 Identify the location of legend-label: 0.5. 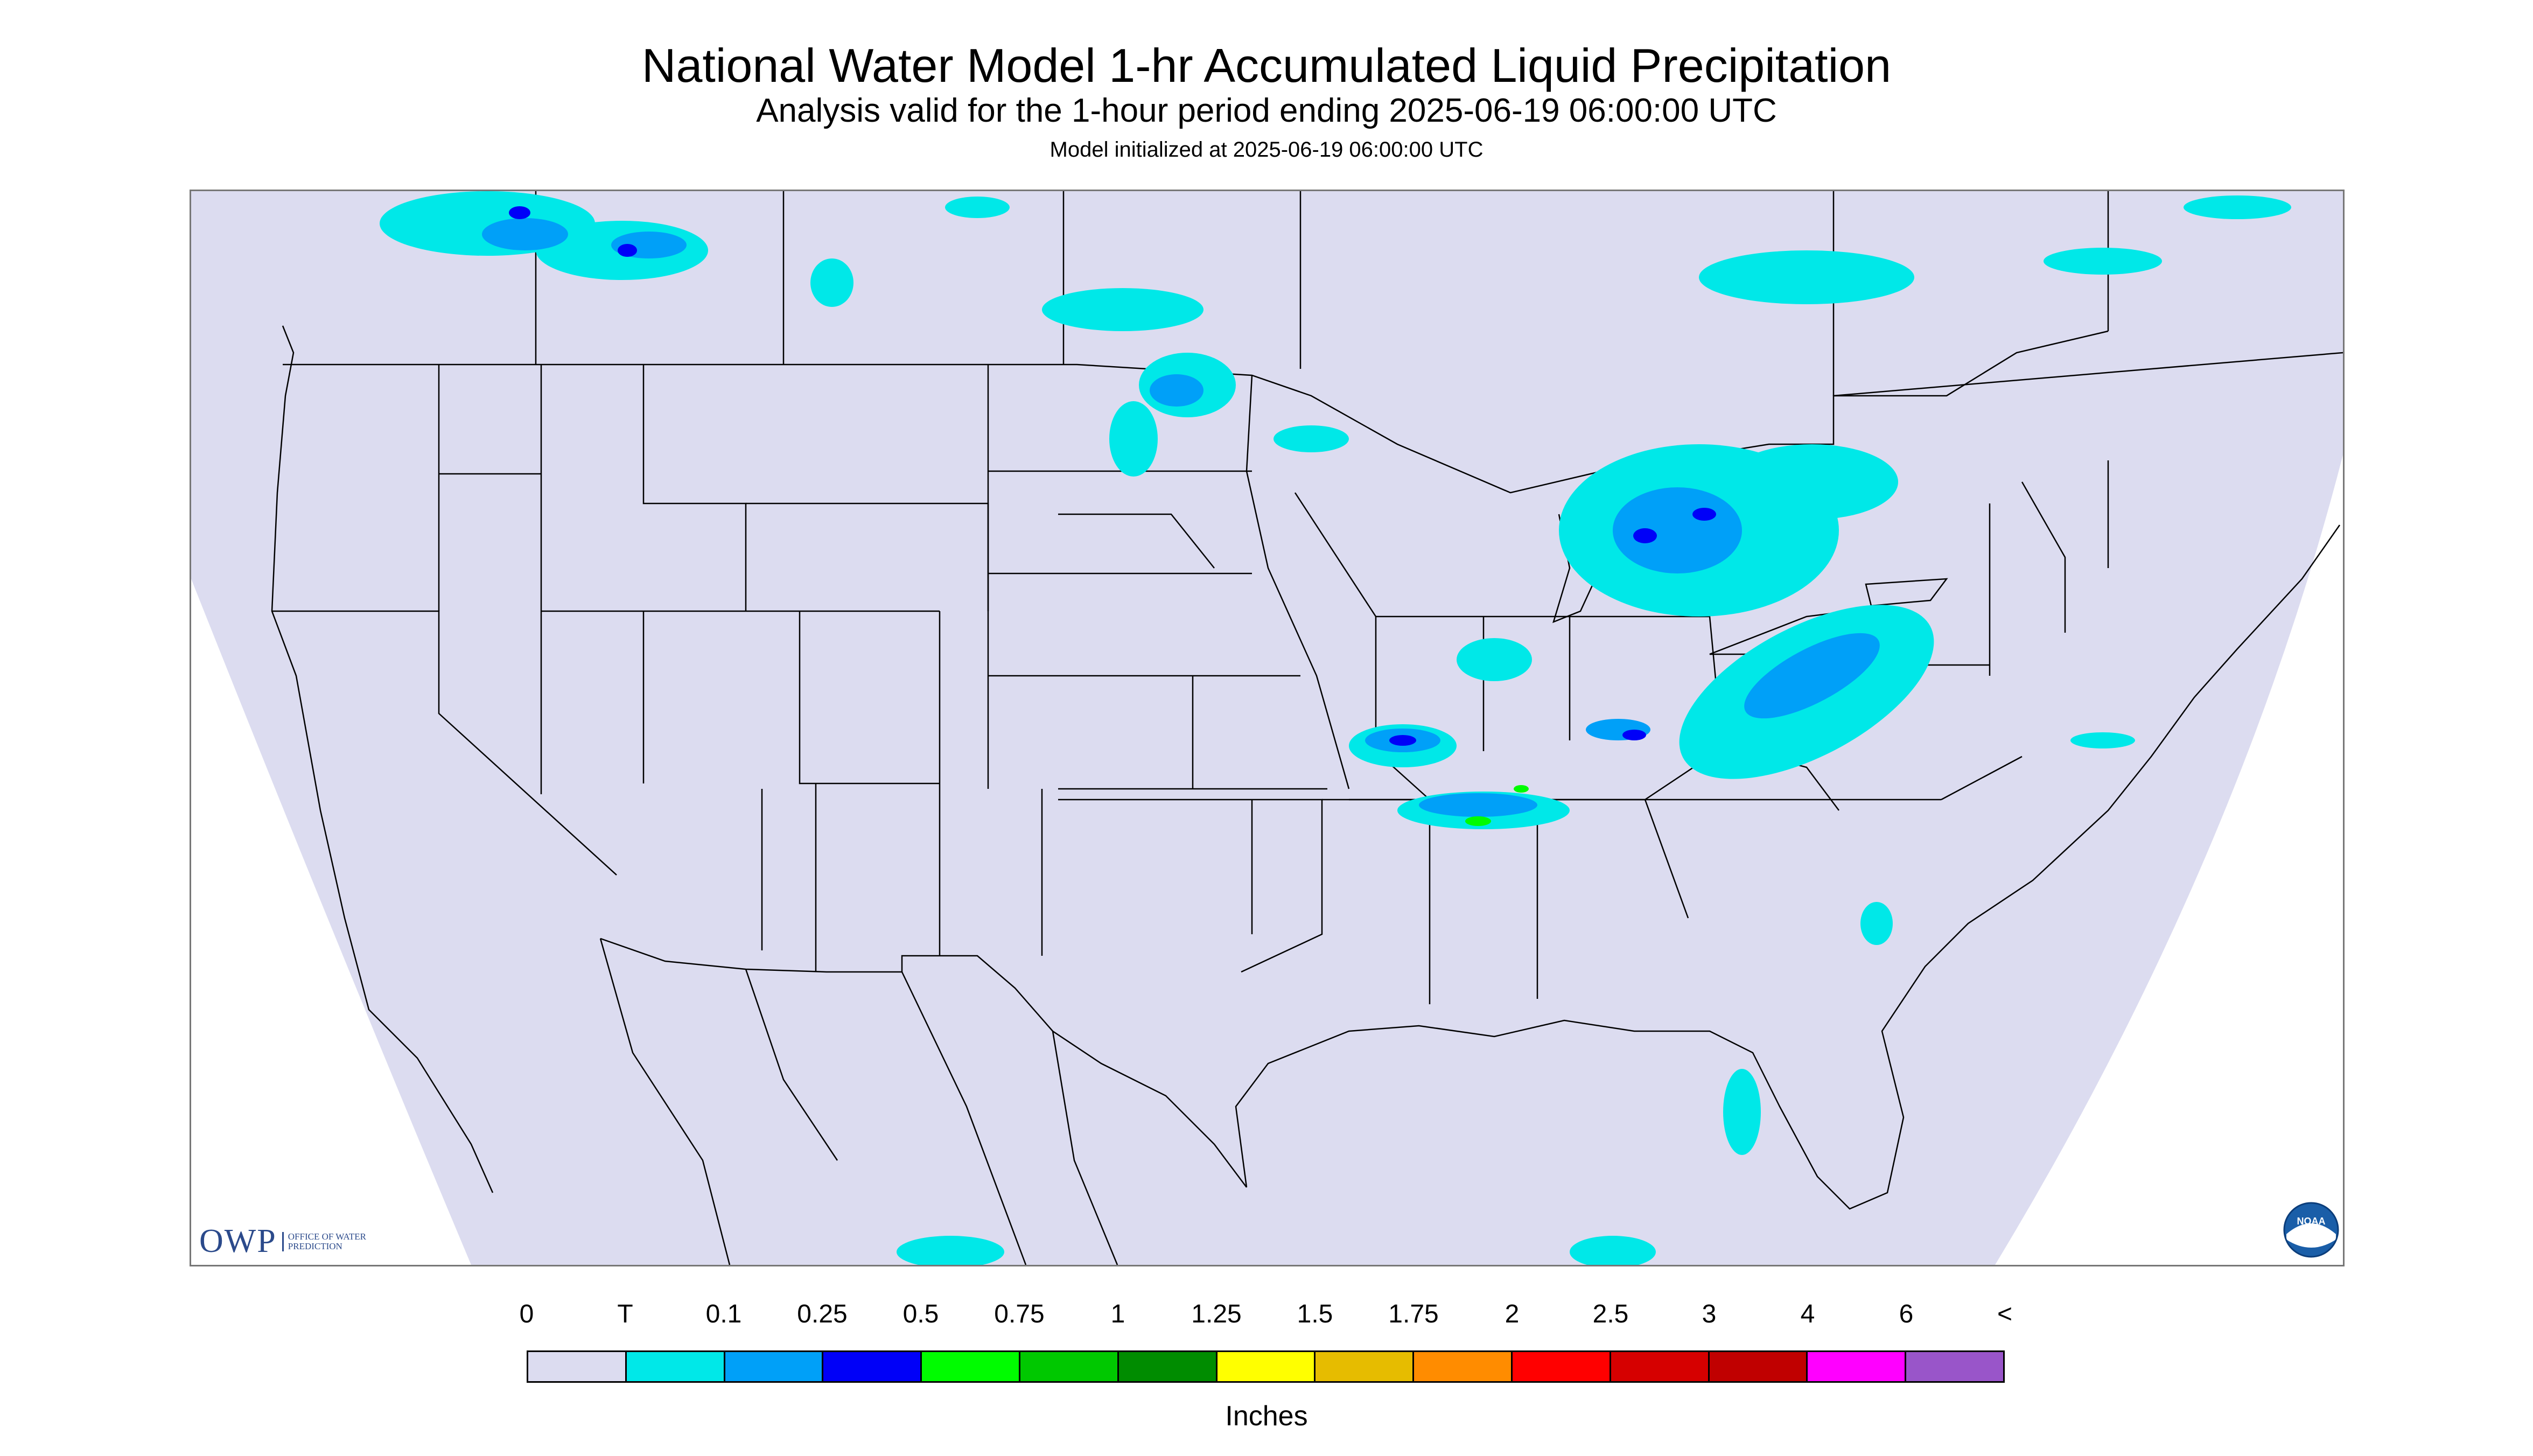
(920, 1314).